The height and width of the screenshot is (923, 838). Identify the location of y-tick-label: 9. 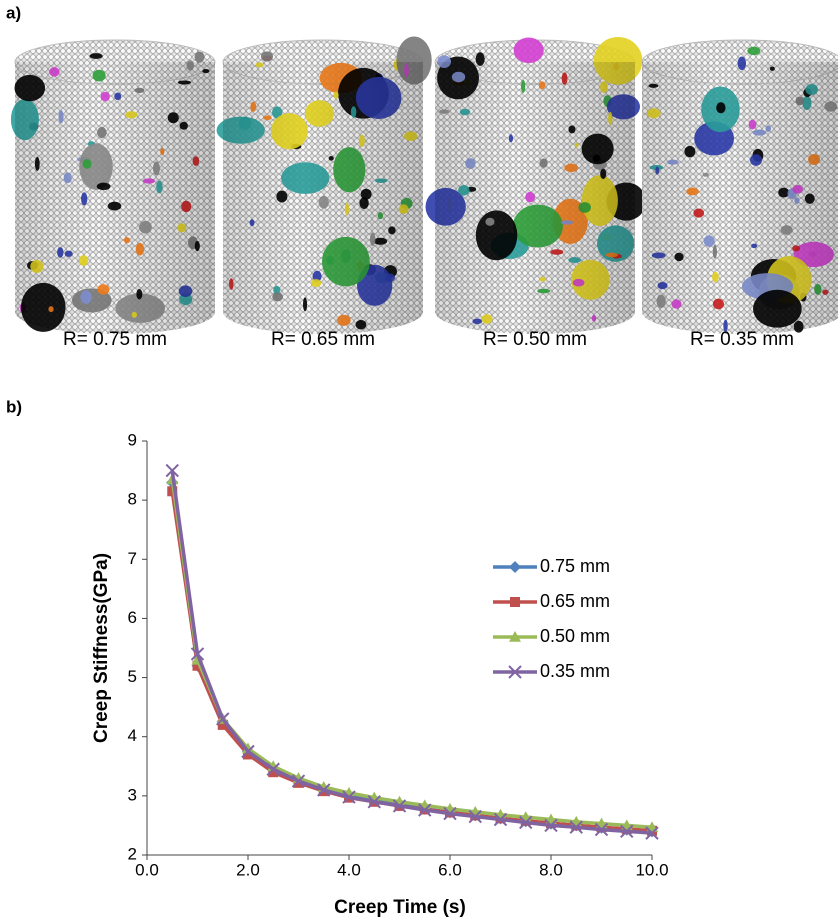
(132, 439).